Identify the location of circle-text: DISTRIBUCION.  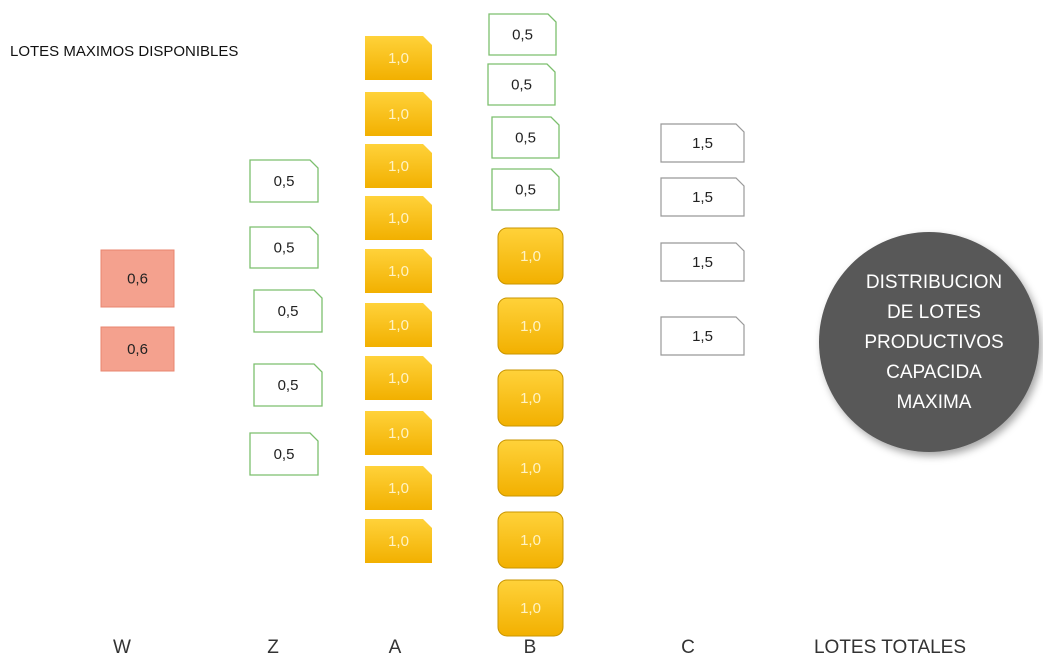
(934, 282).